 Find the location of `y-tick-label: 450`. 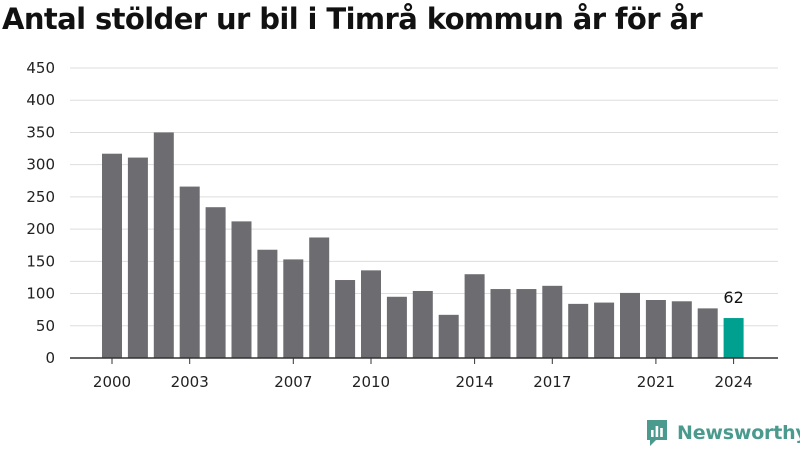

y-tick-label: 450 is located at coordinates (40, 68).